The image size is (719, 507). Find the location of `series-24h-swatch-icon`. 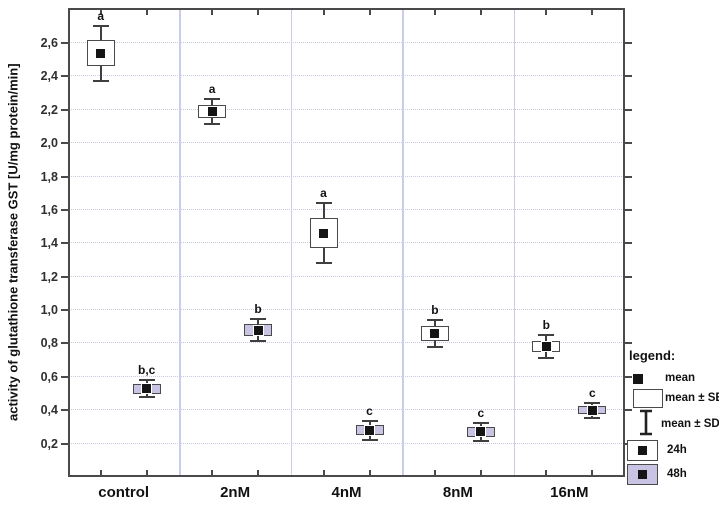

series-24h-swatch-icon is located at coordinates (642, 450).